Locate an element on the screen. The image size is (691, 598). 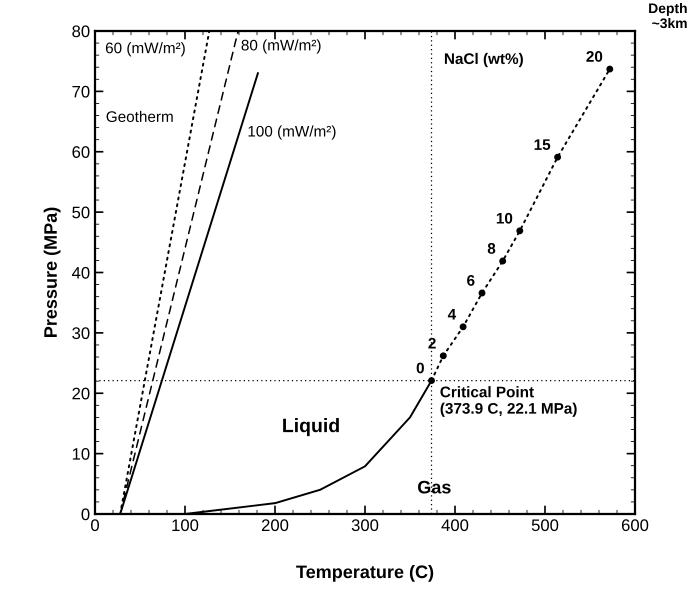
annotation: Geotherm is located at coordinates (139, 116).